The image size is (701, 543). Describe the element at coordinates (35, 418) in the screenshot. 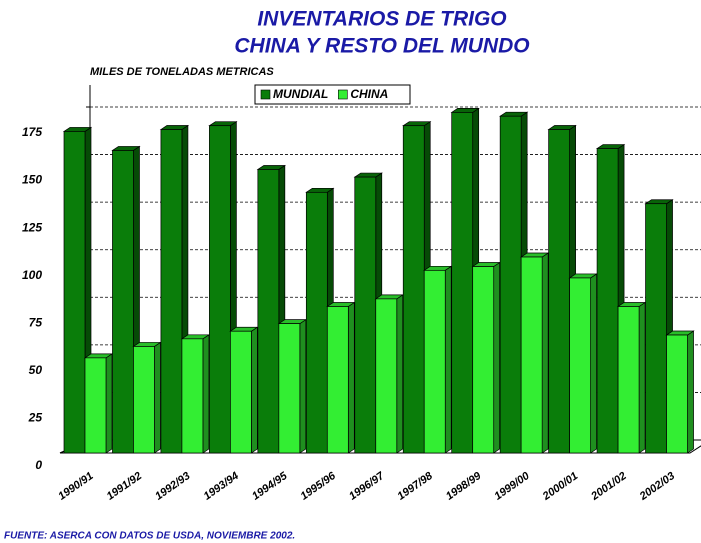

I see `y-tick-label: 25` at that location.